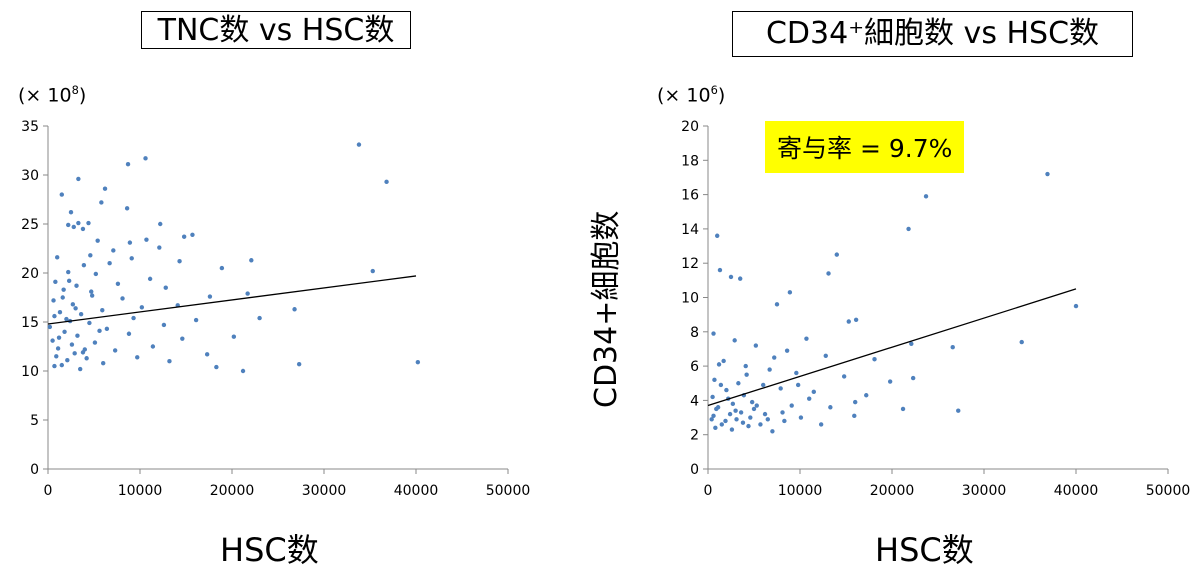 This screenshot has width=1198, height=571. Describe the element at coordinates (690, 127) in the screenshot. I see `chart-2-y-tick-label: 20` at that location.